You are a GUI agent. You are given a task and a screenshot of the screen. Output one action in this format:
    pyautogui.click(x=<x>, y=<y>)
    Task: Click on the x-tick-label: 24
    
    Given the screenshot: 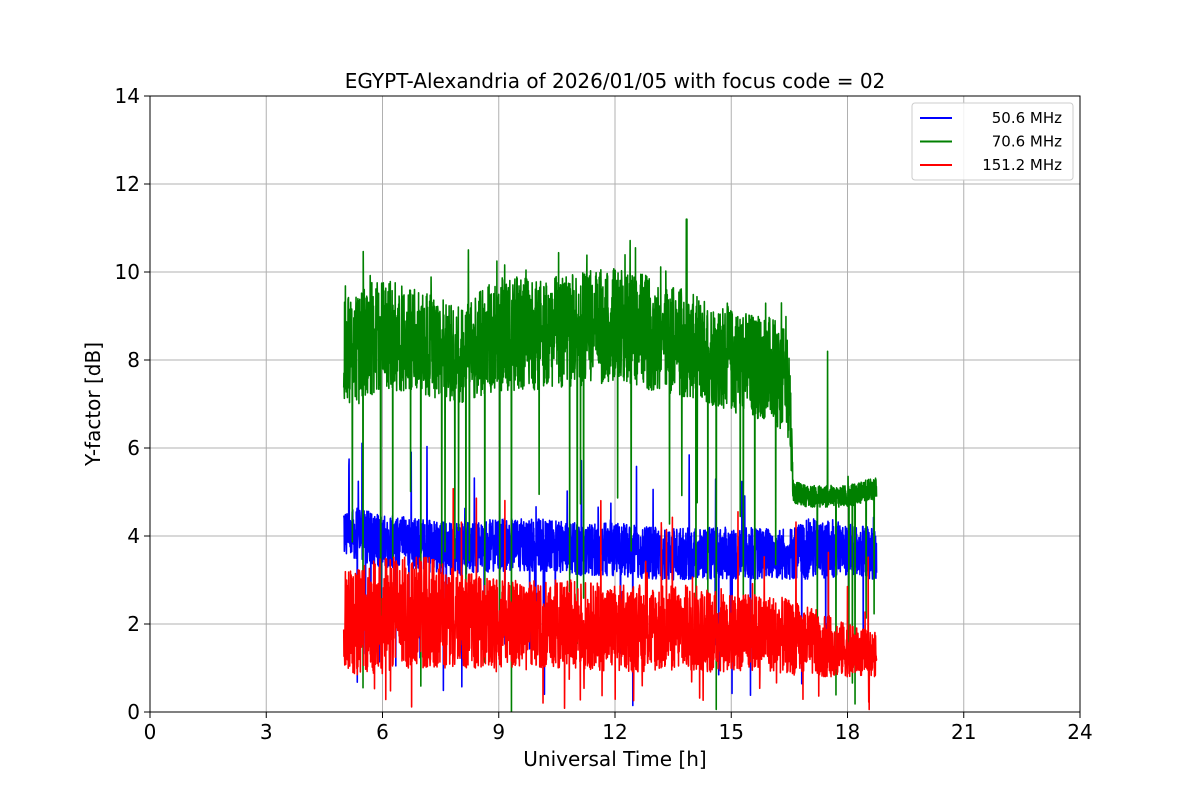 What is the action you would take?
    pyautogui.click(x=1079, y=732)
    